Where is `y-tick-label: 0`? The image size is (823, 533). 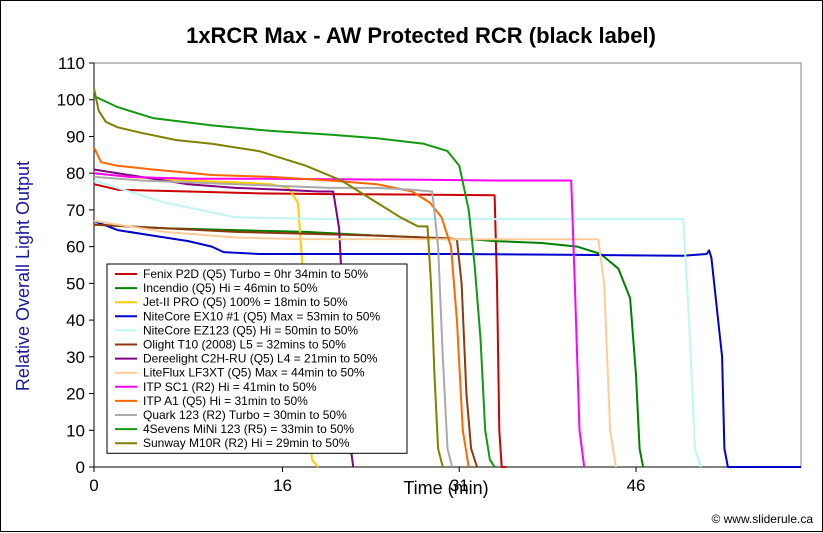 y-tick-label: 0 is located at coordinates (80, 467).